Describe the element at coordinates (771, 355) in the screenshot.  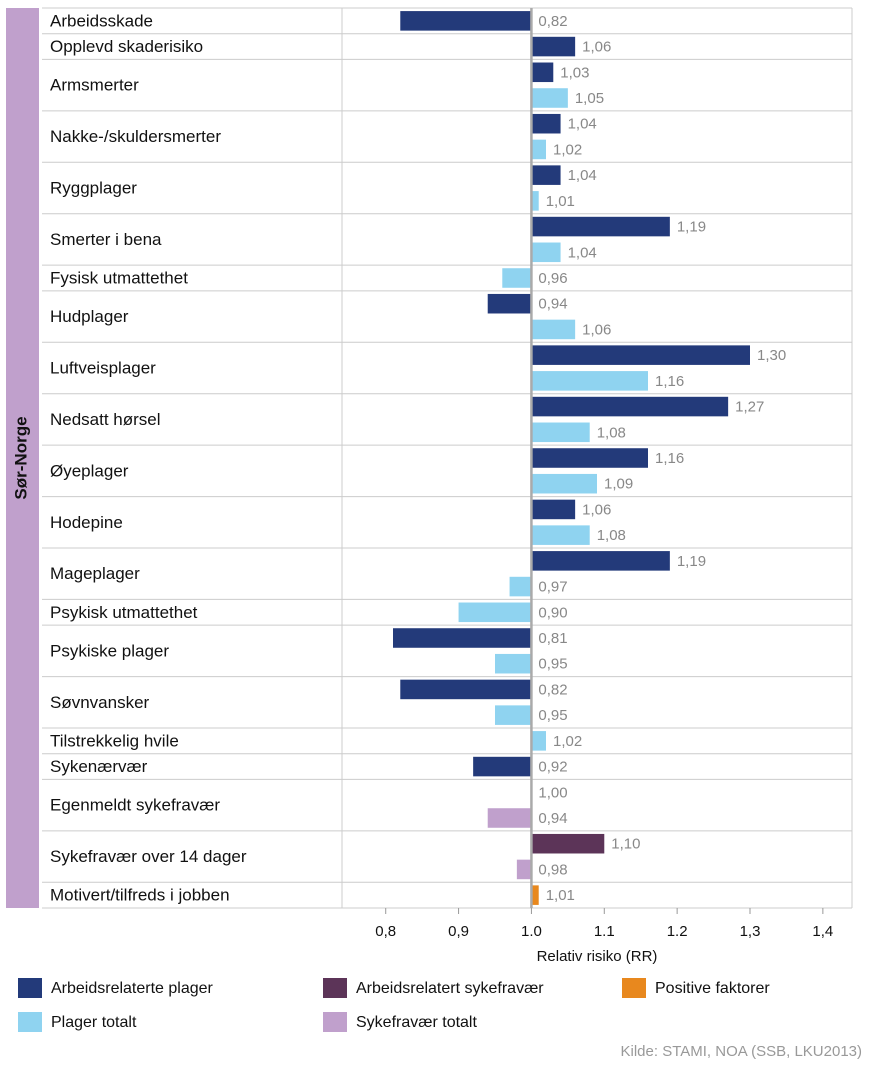
I see `value-label: 1,30` at that location.